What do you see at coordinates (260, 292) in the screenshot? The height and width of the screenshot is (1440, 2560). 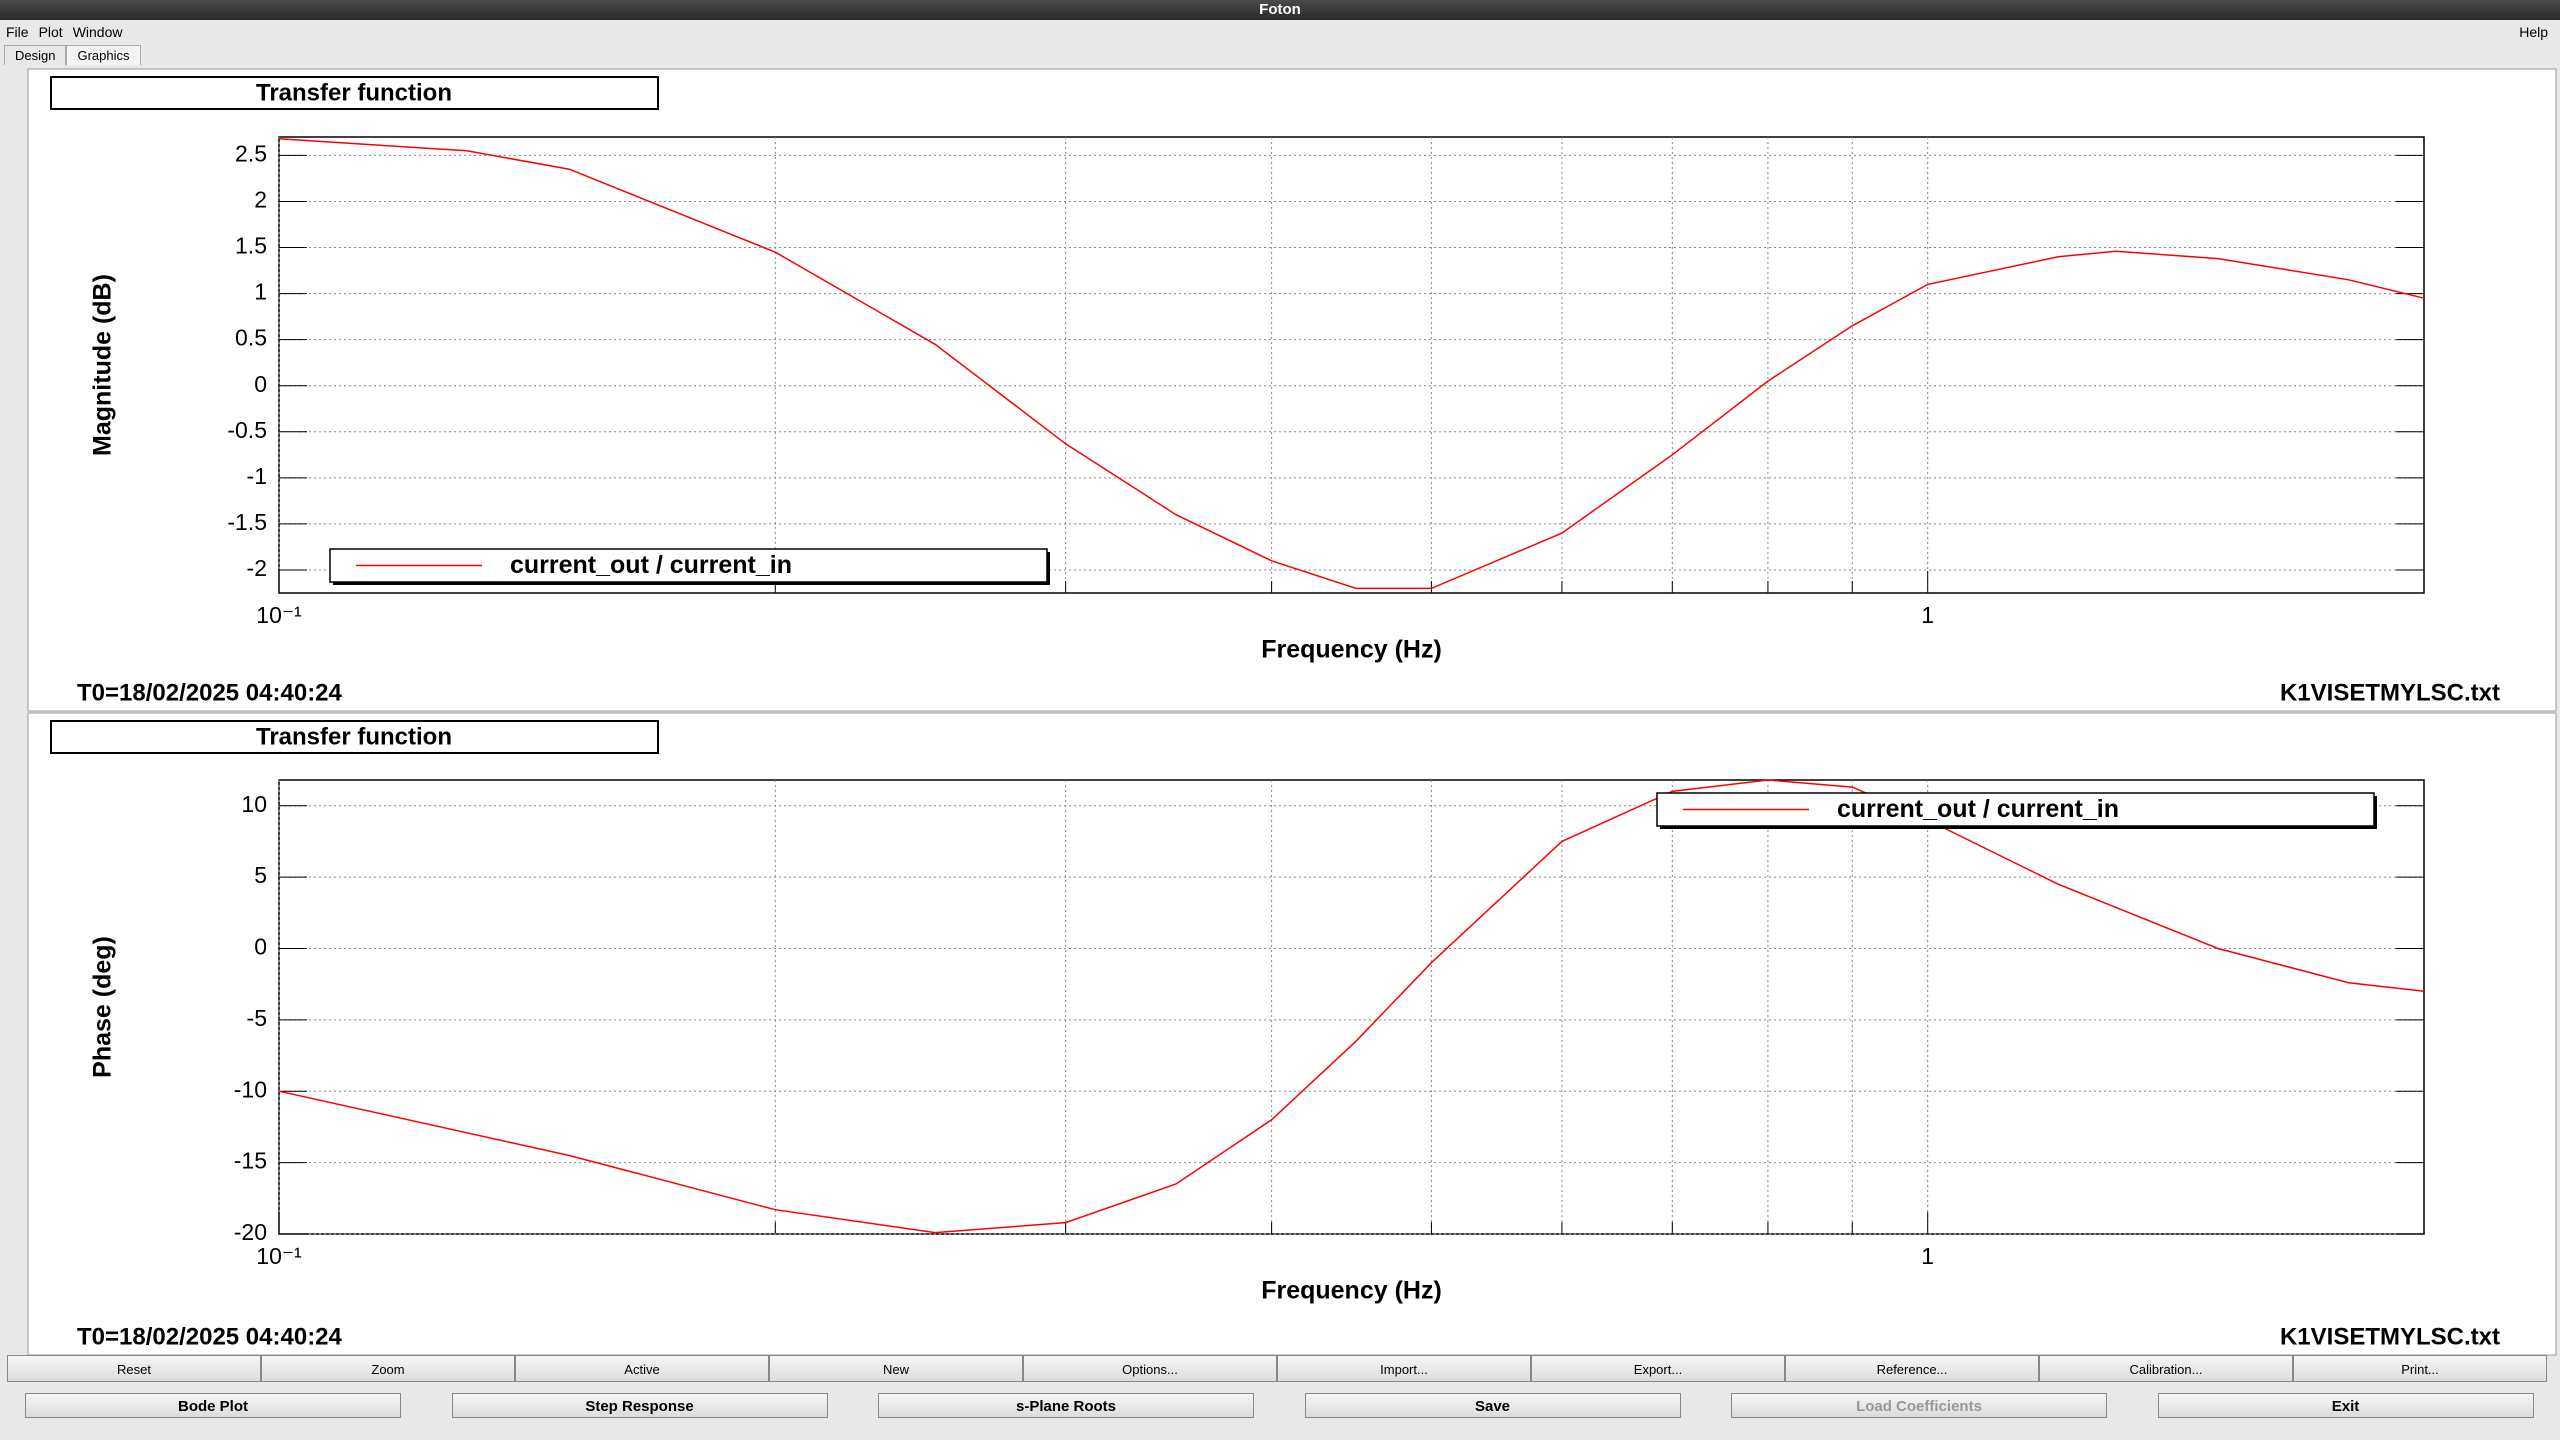 I see `y-tick-label: 1` at bounding box center [260, 292].